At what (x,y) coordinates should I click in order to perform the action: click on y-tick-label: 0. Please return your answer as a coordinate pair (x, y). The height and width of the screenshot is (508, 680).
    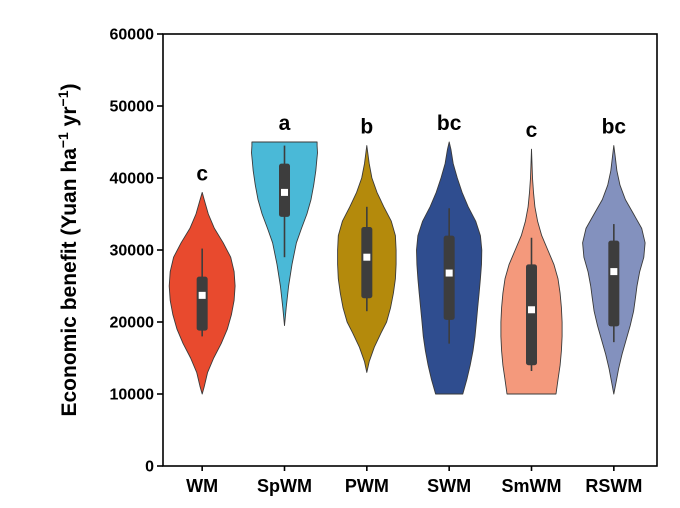
    Looking at the image, I should click on (149, 467).